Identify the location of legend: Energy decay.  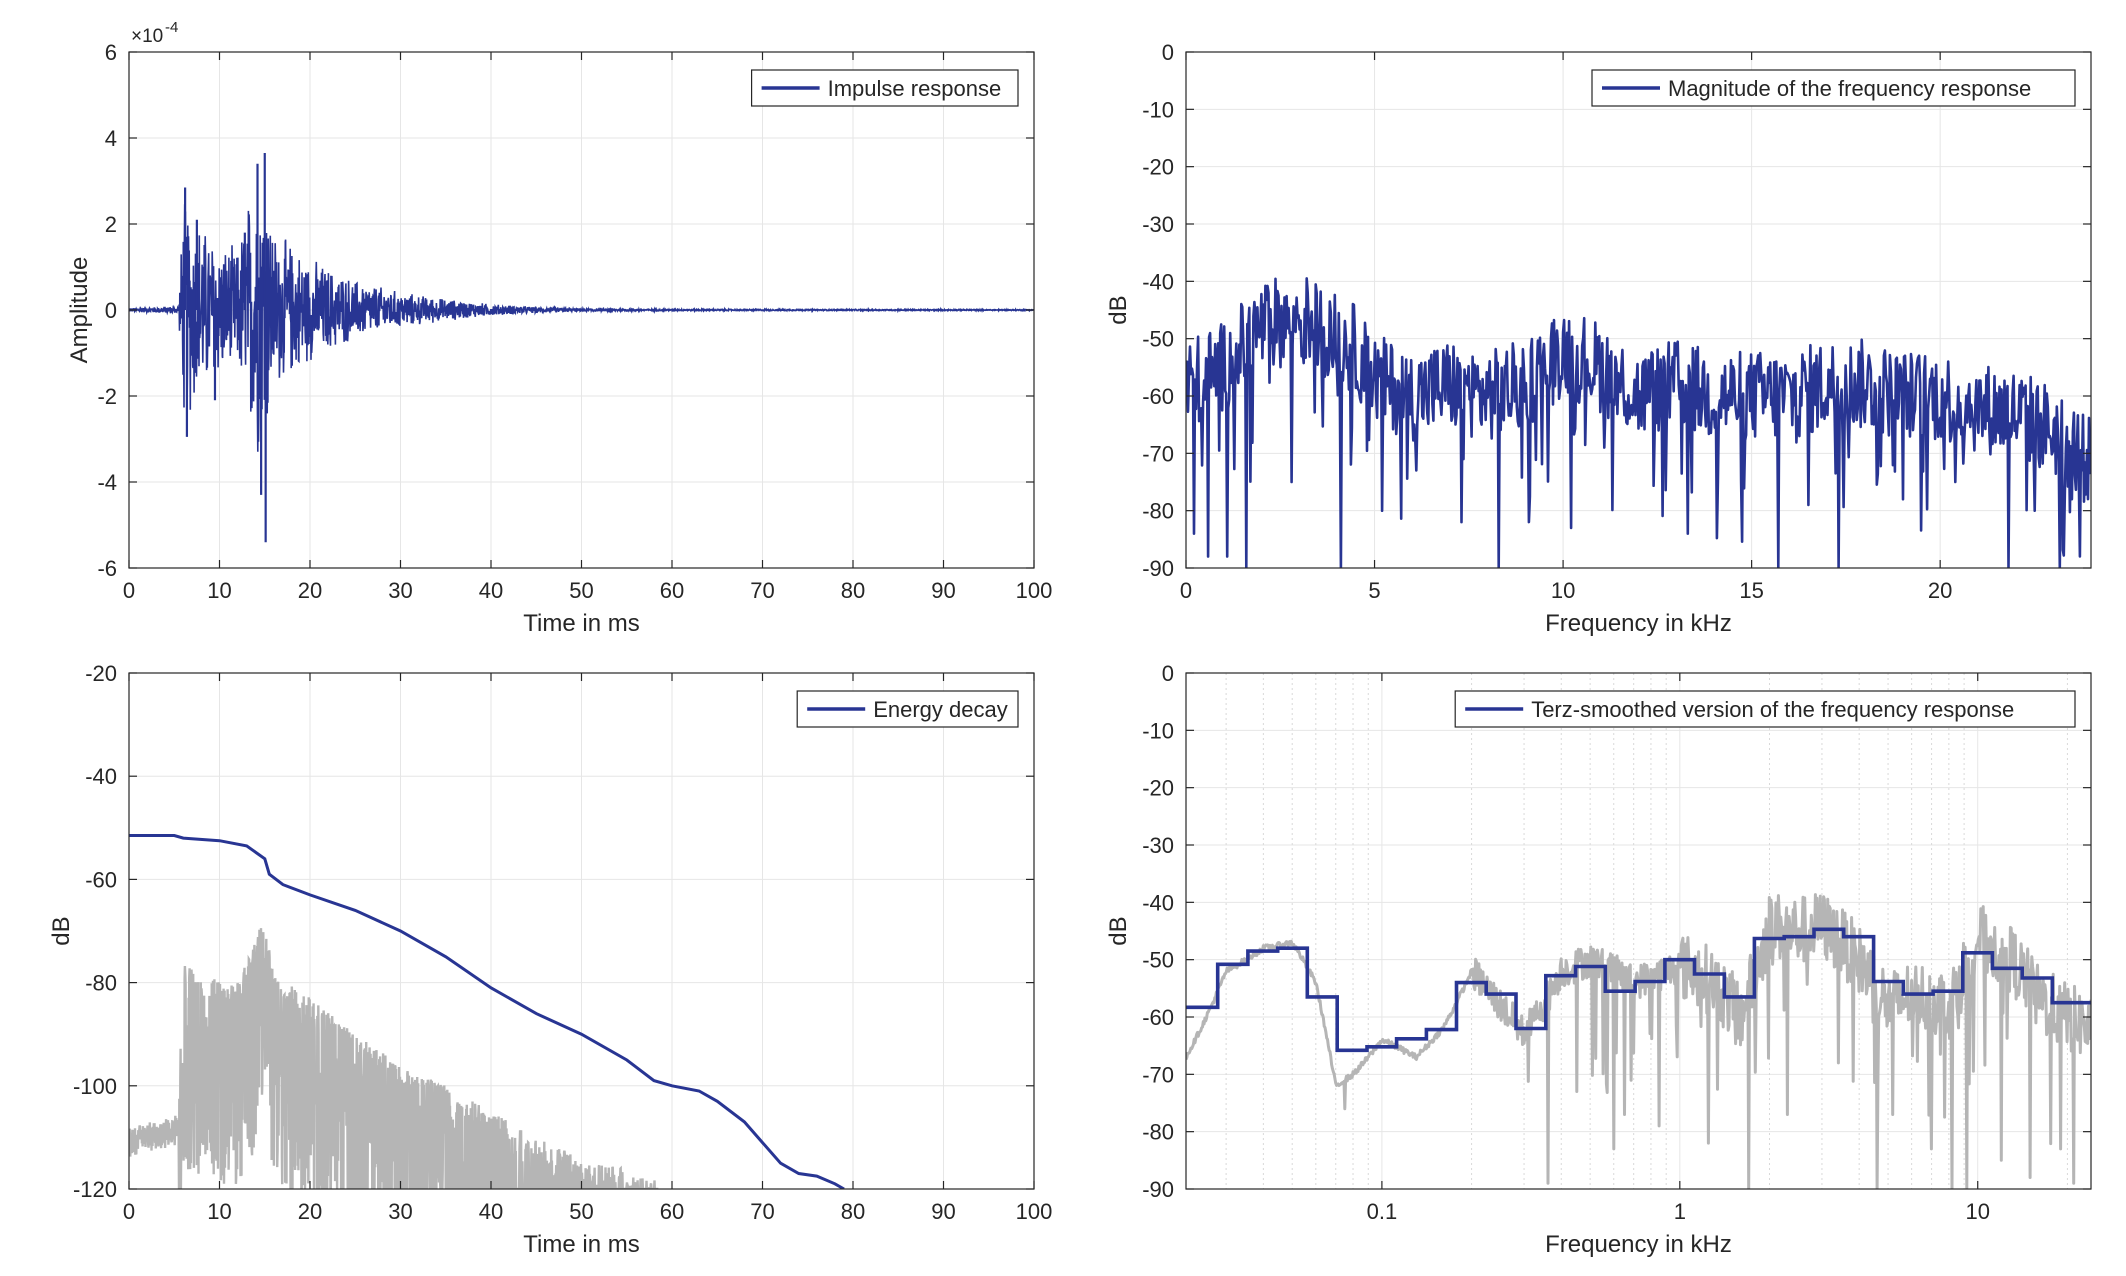
(907, 709).